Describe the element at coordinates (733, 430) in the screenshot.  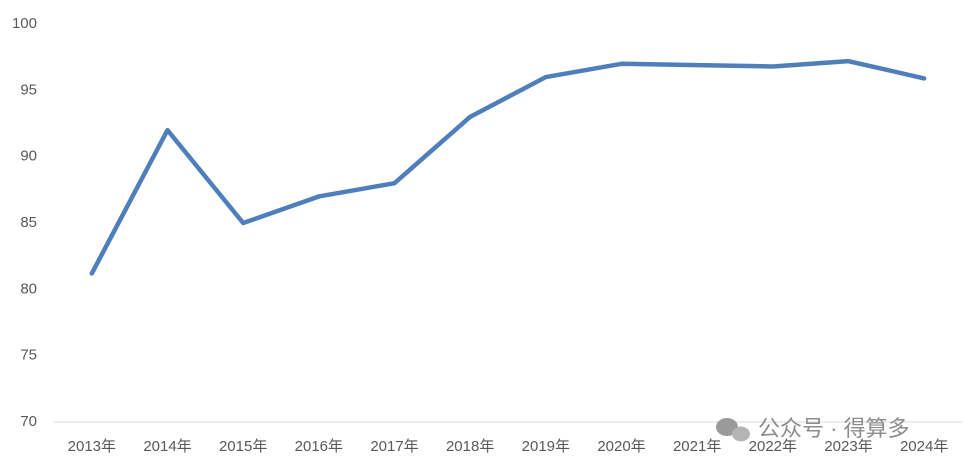
I see `watermark-icon` at that location.